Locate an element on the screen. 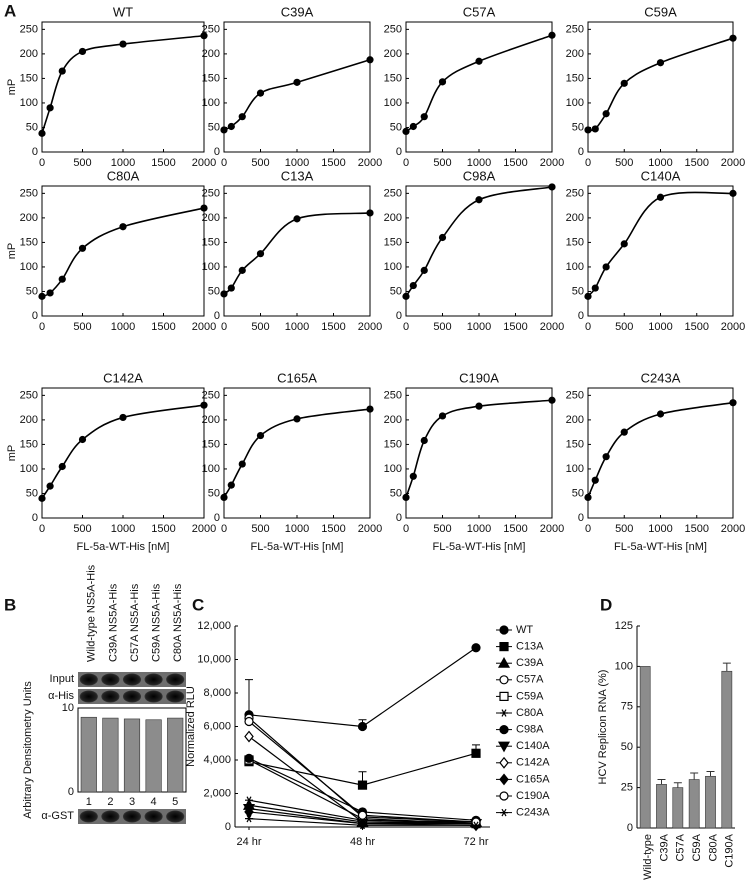 The width and height of the screenshot is (745, 882). chart-title: C190A is located at coordinates (479, 377).